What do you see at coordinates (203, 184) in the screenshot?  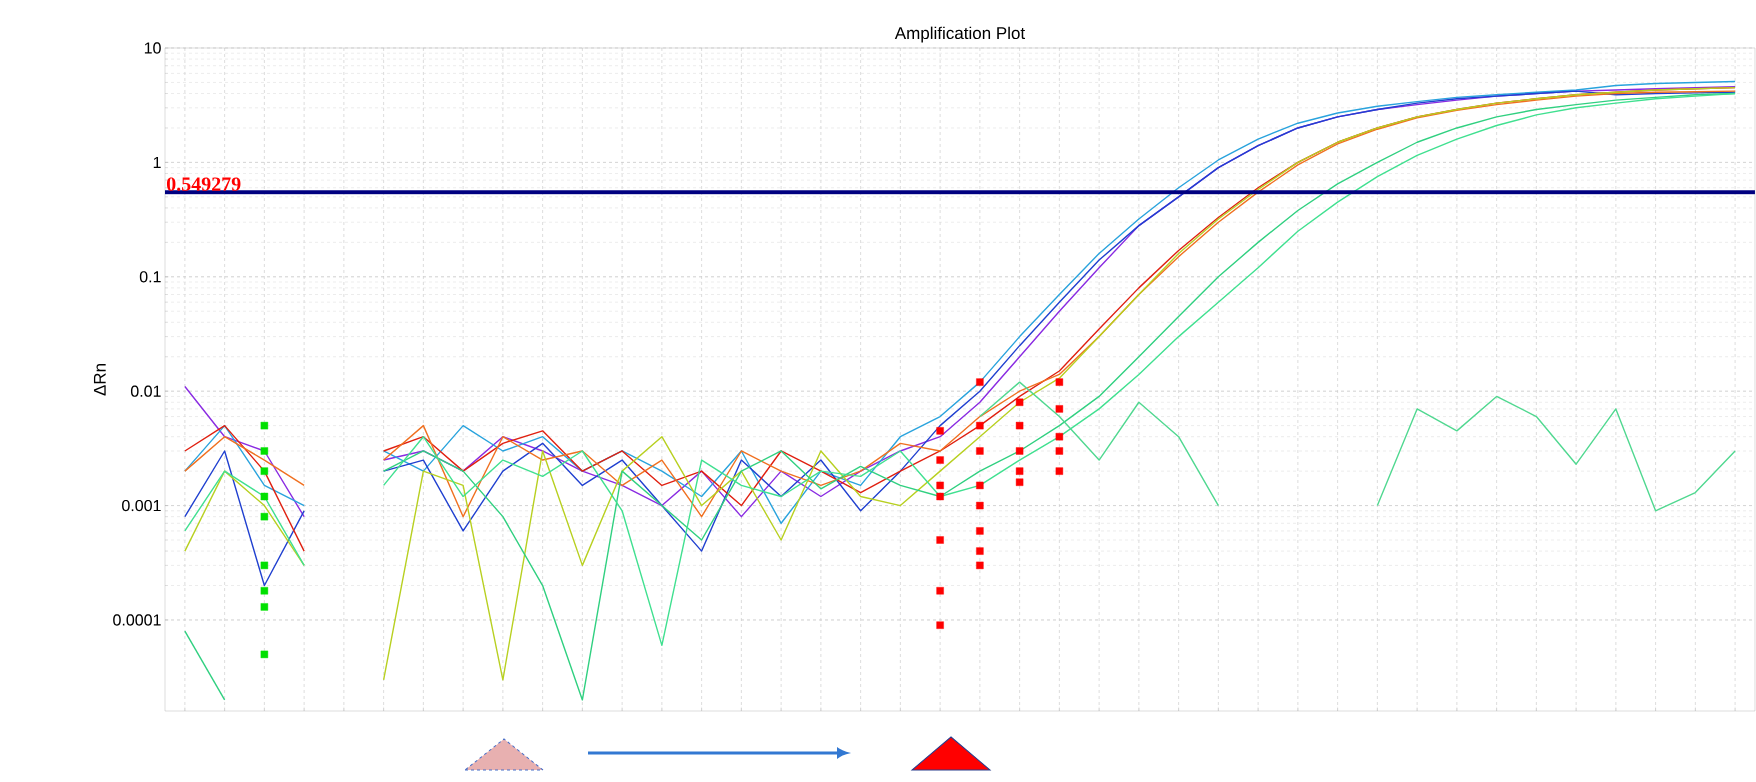 I see `ref-line-label: 0.549279` at bounding box center [203, 184].